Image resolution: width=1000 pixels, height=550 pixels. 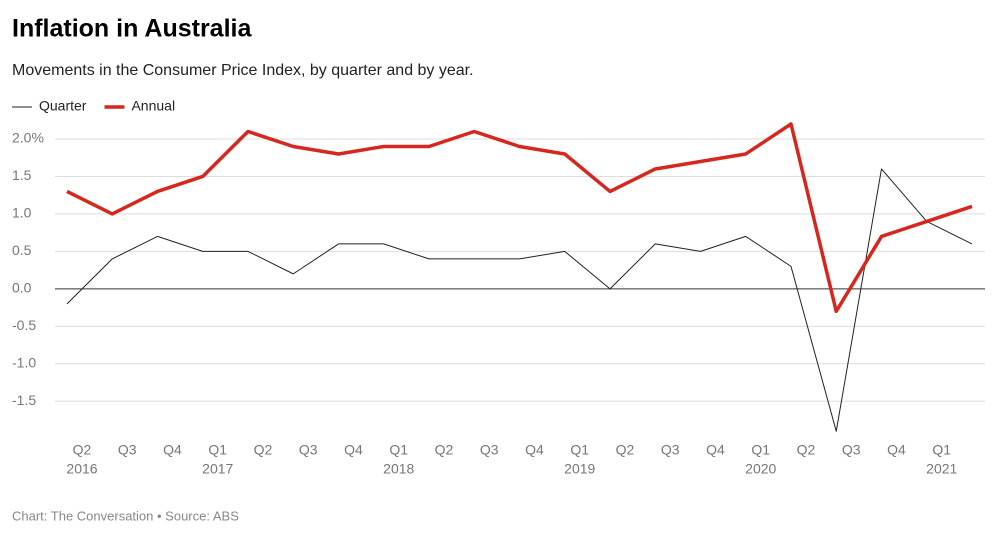 What do you see at coordinates (125, 515) in the screenshot?
I see `source-note: Chart: The Conversation • Source: ABS` at bounding box center [125, 515].